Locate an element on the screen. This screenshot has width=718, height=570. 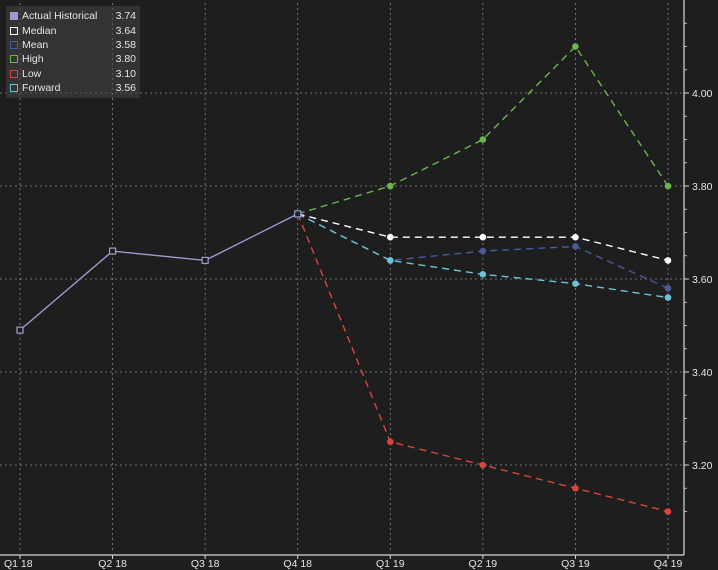
y-tick-label: 3.80 is located at coordinates (702, 187).